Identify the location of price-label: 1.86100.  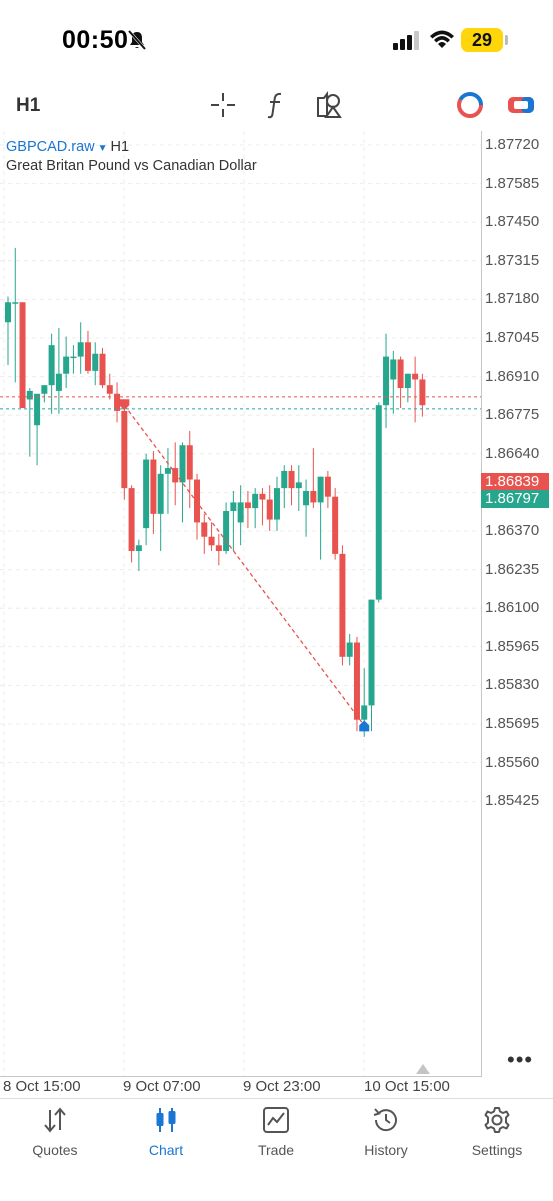
(512, 608).